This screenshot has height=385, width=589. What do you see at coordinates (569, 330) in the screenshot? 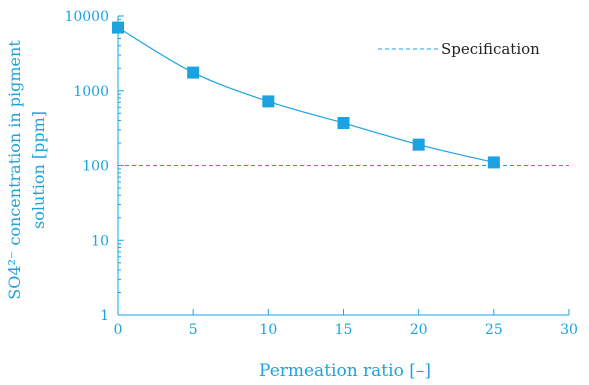
I see `x-tick-label-30: 30` at bounding box center [569, 330].